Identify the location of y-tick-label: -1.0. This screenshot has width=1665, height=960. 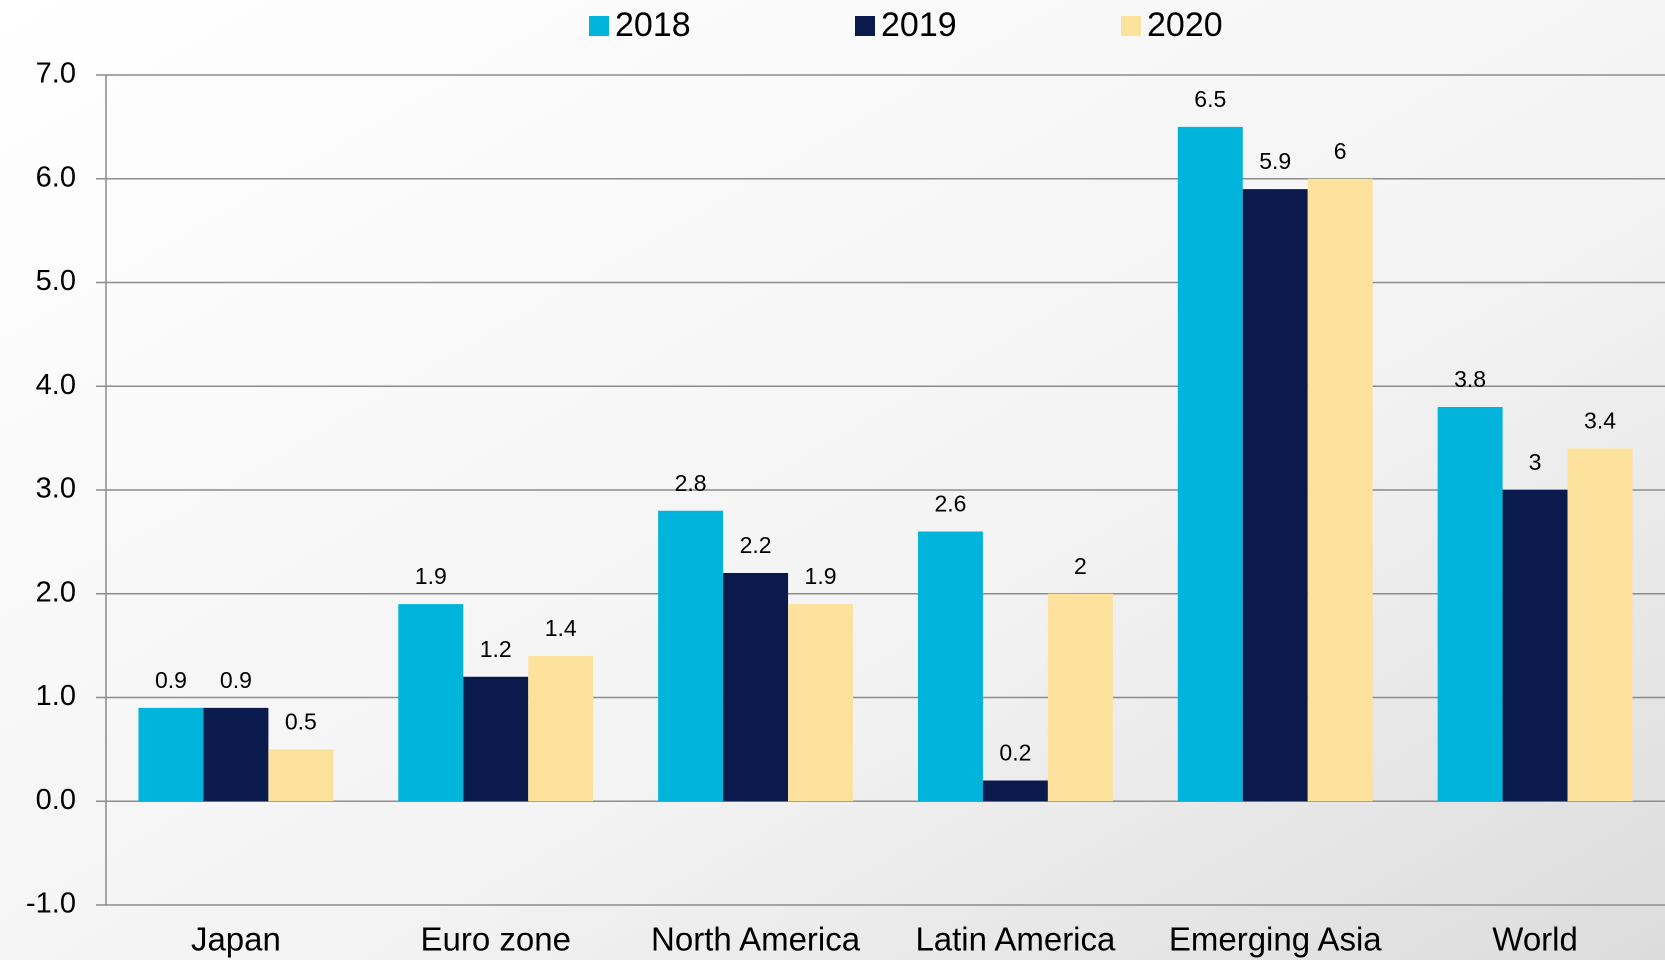
(51, 904).